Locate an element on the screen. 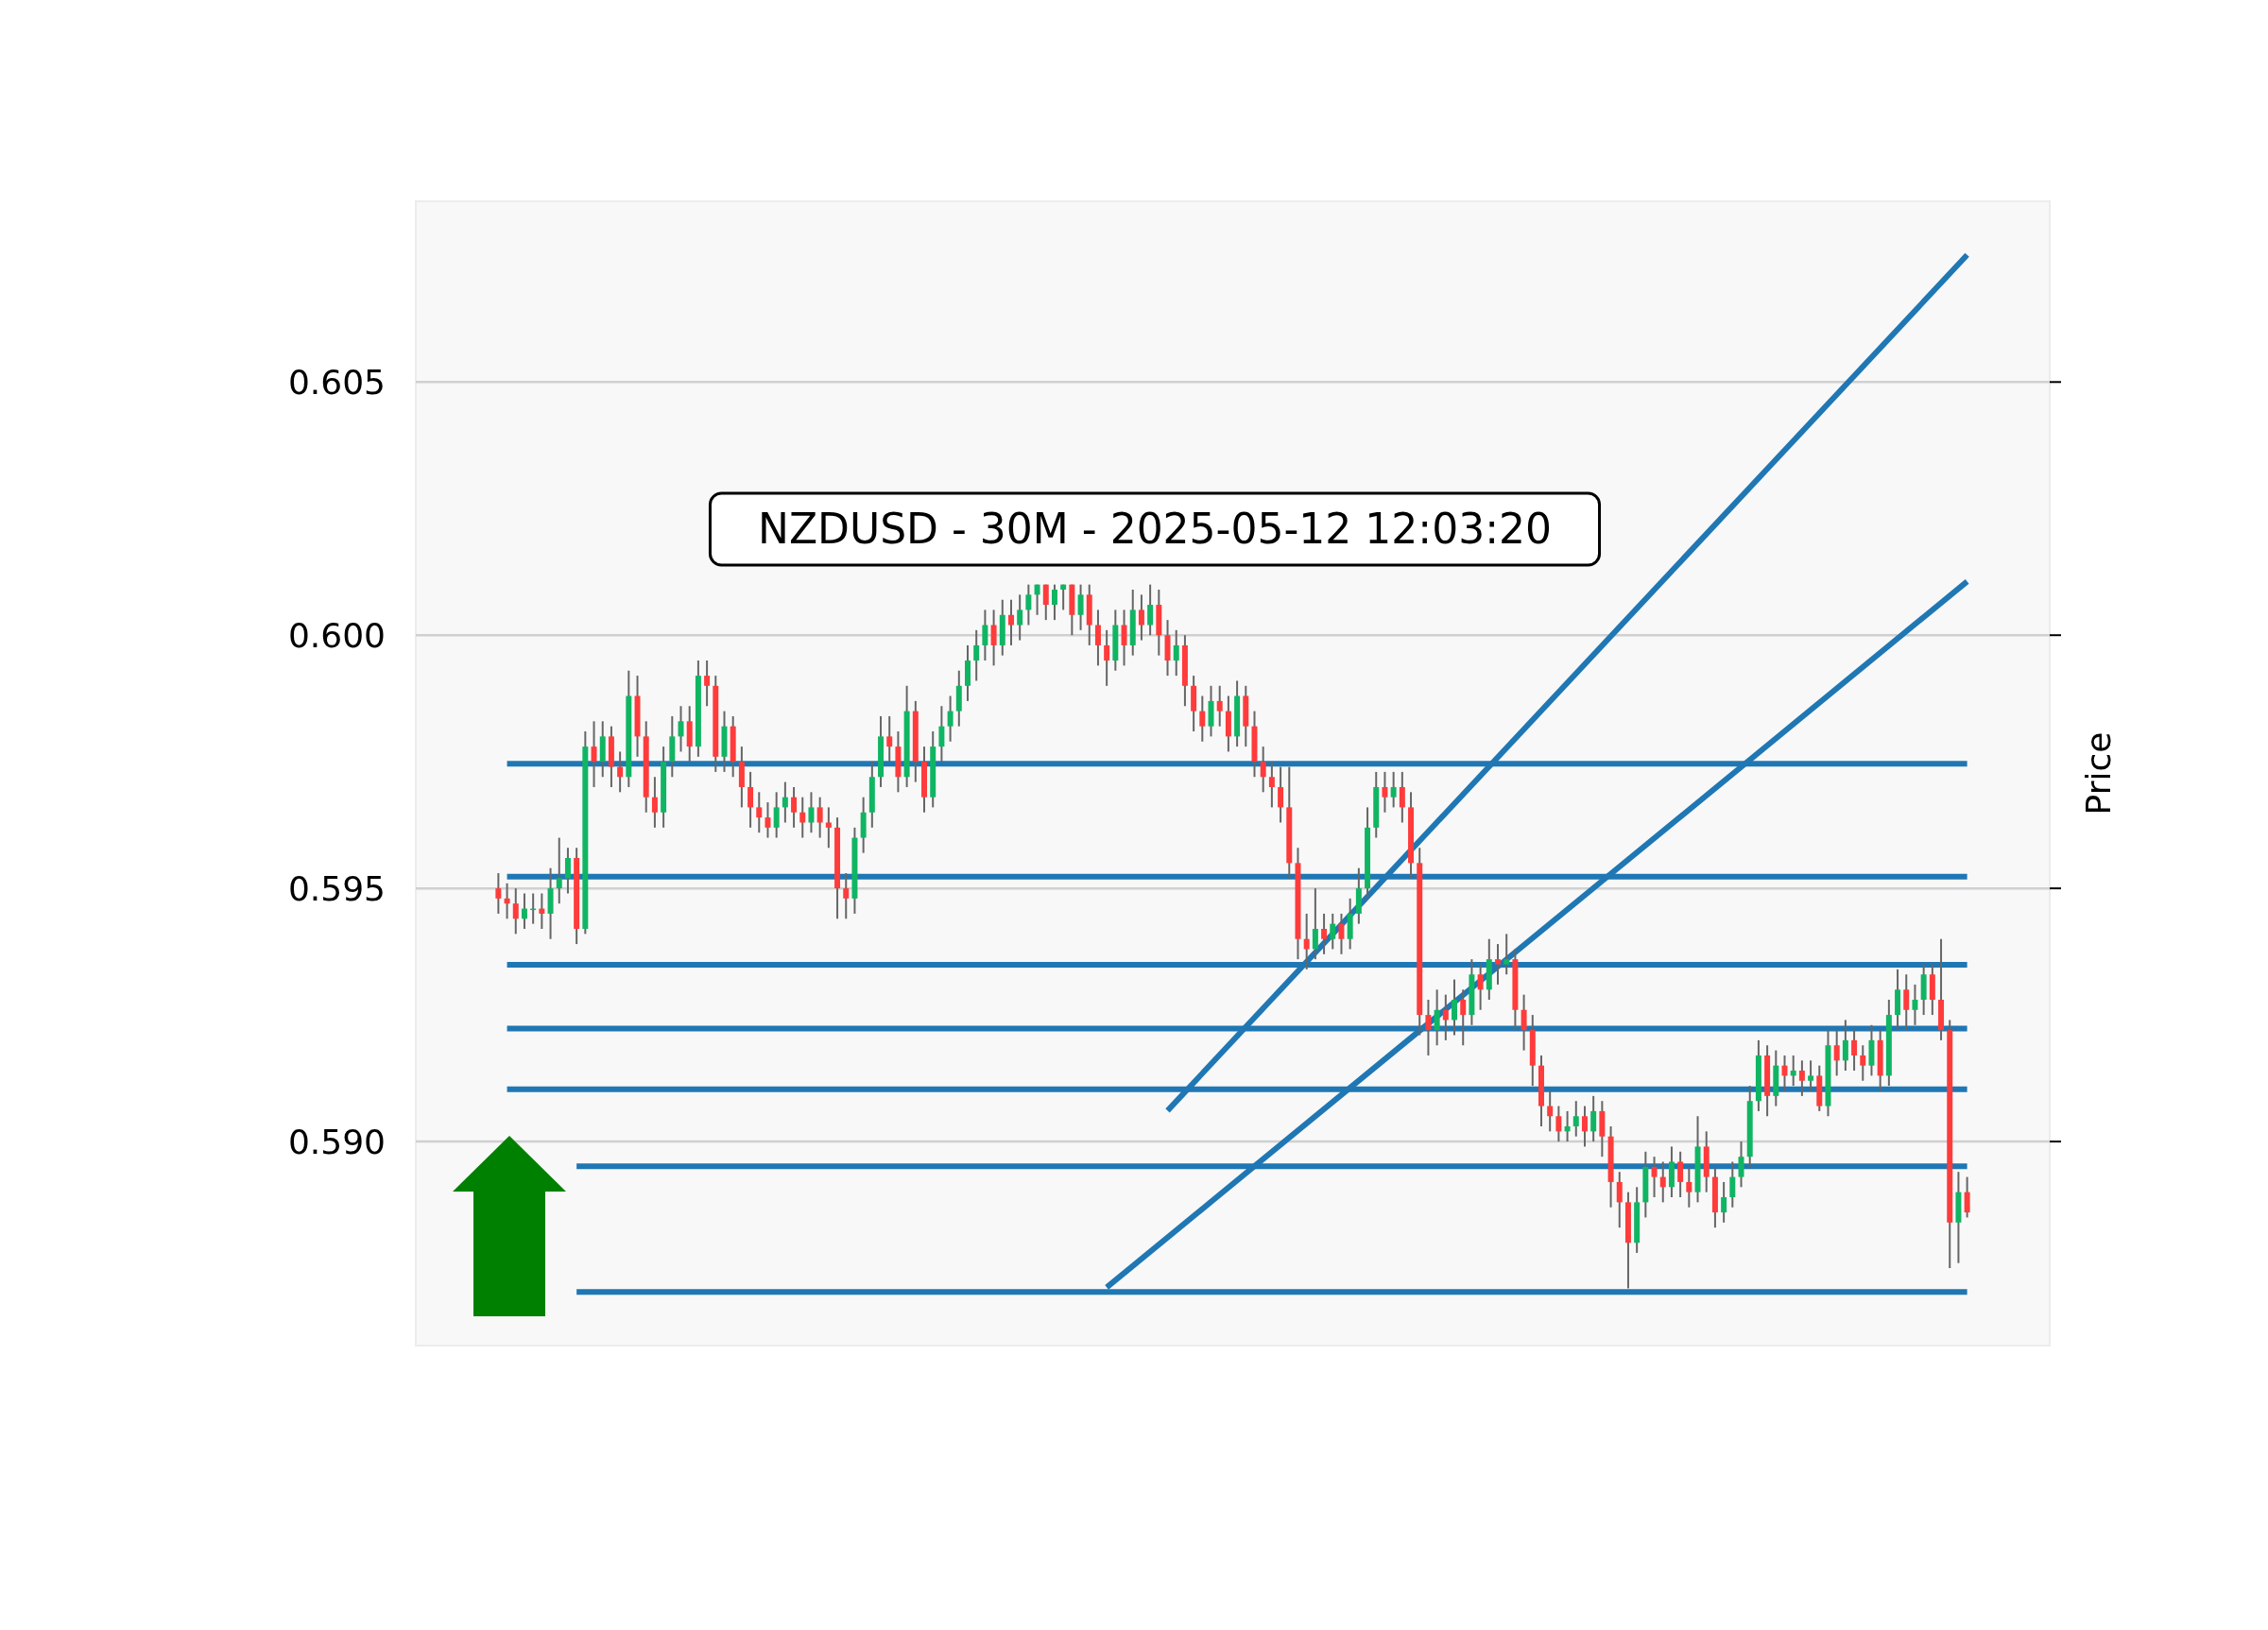  y-tick-label: 0.595 is located at coordinates (336, 888).